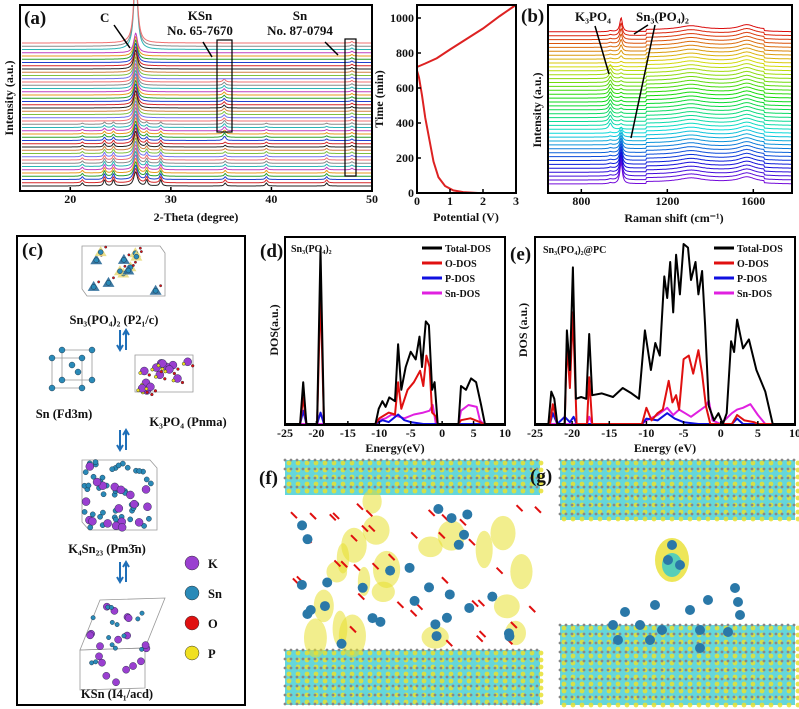 Image resolution: width=799 pixels, height=709 pixels. Describe the element at coordinates (331, 48) in the screenshot. I see `annotation-arrow-sn` at that location.